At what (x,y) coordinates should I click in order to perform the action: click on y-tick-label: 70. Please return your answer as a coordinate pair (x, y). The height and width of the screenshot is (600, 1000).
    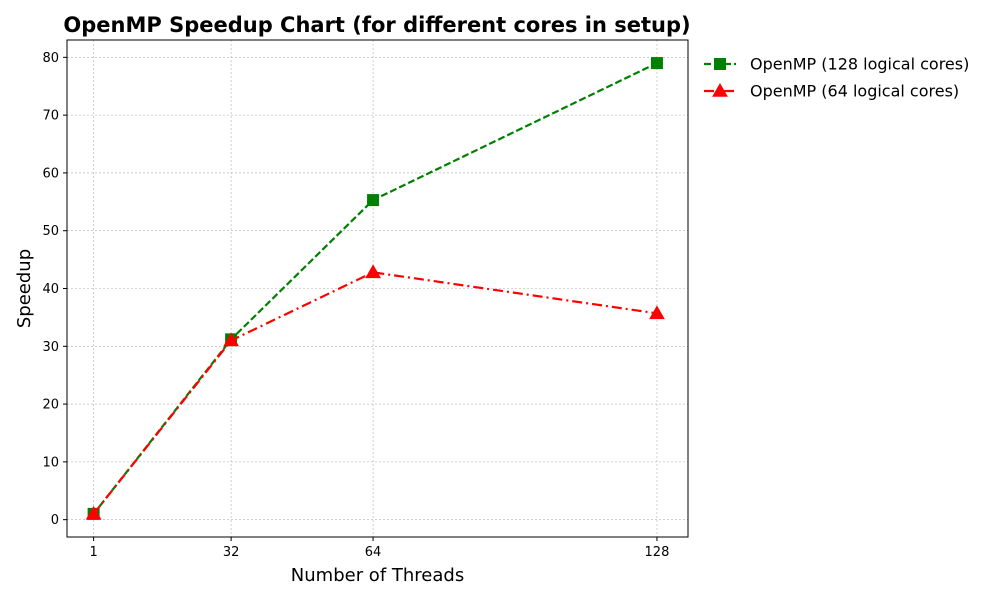
    Looking at the image, I should click on (50, 116).